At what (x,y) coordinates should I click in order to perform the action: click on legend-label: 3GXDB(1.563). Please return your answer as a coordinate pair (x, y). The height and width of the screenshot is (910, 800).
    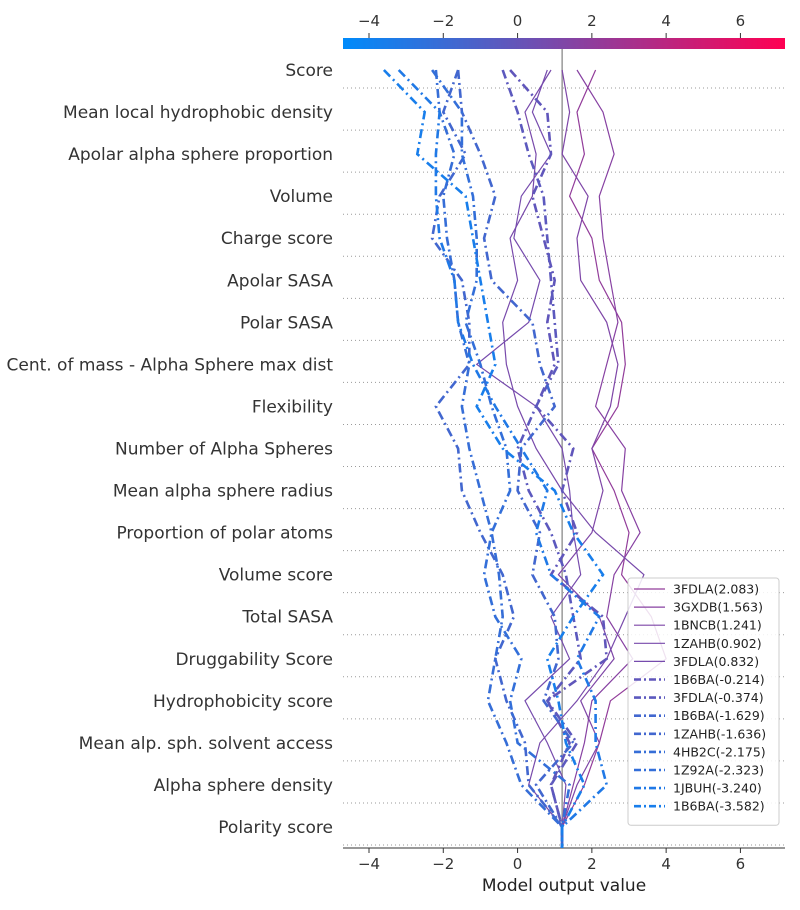
    Looking at the image, I should click on (718, 607).